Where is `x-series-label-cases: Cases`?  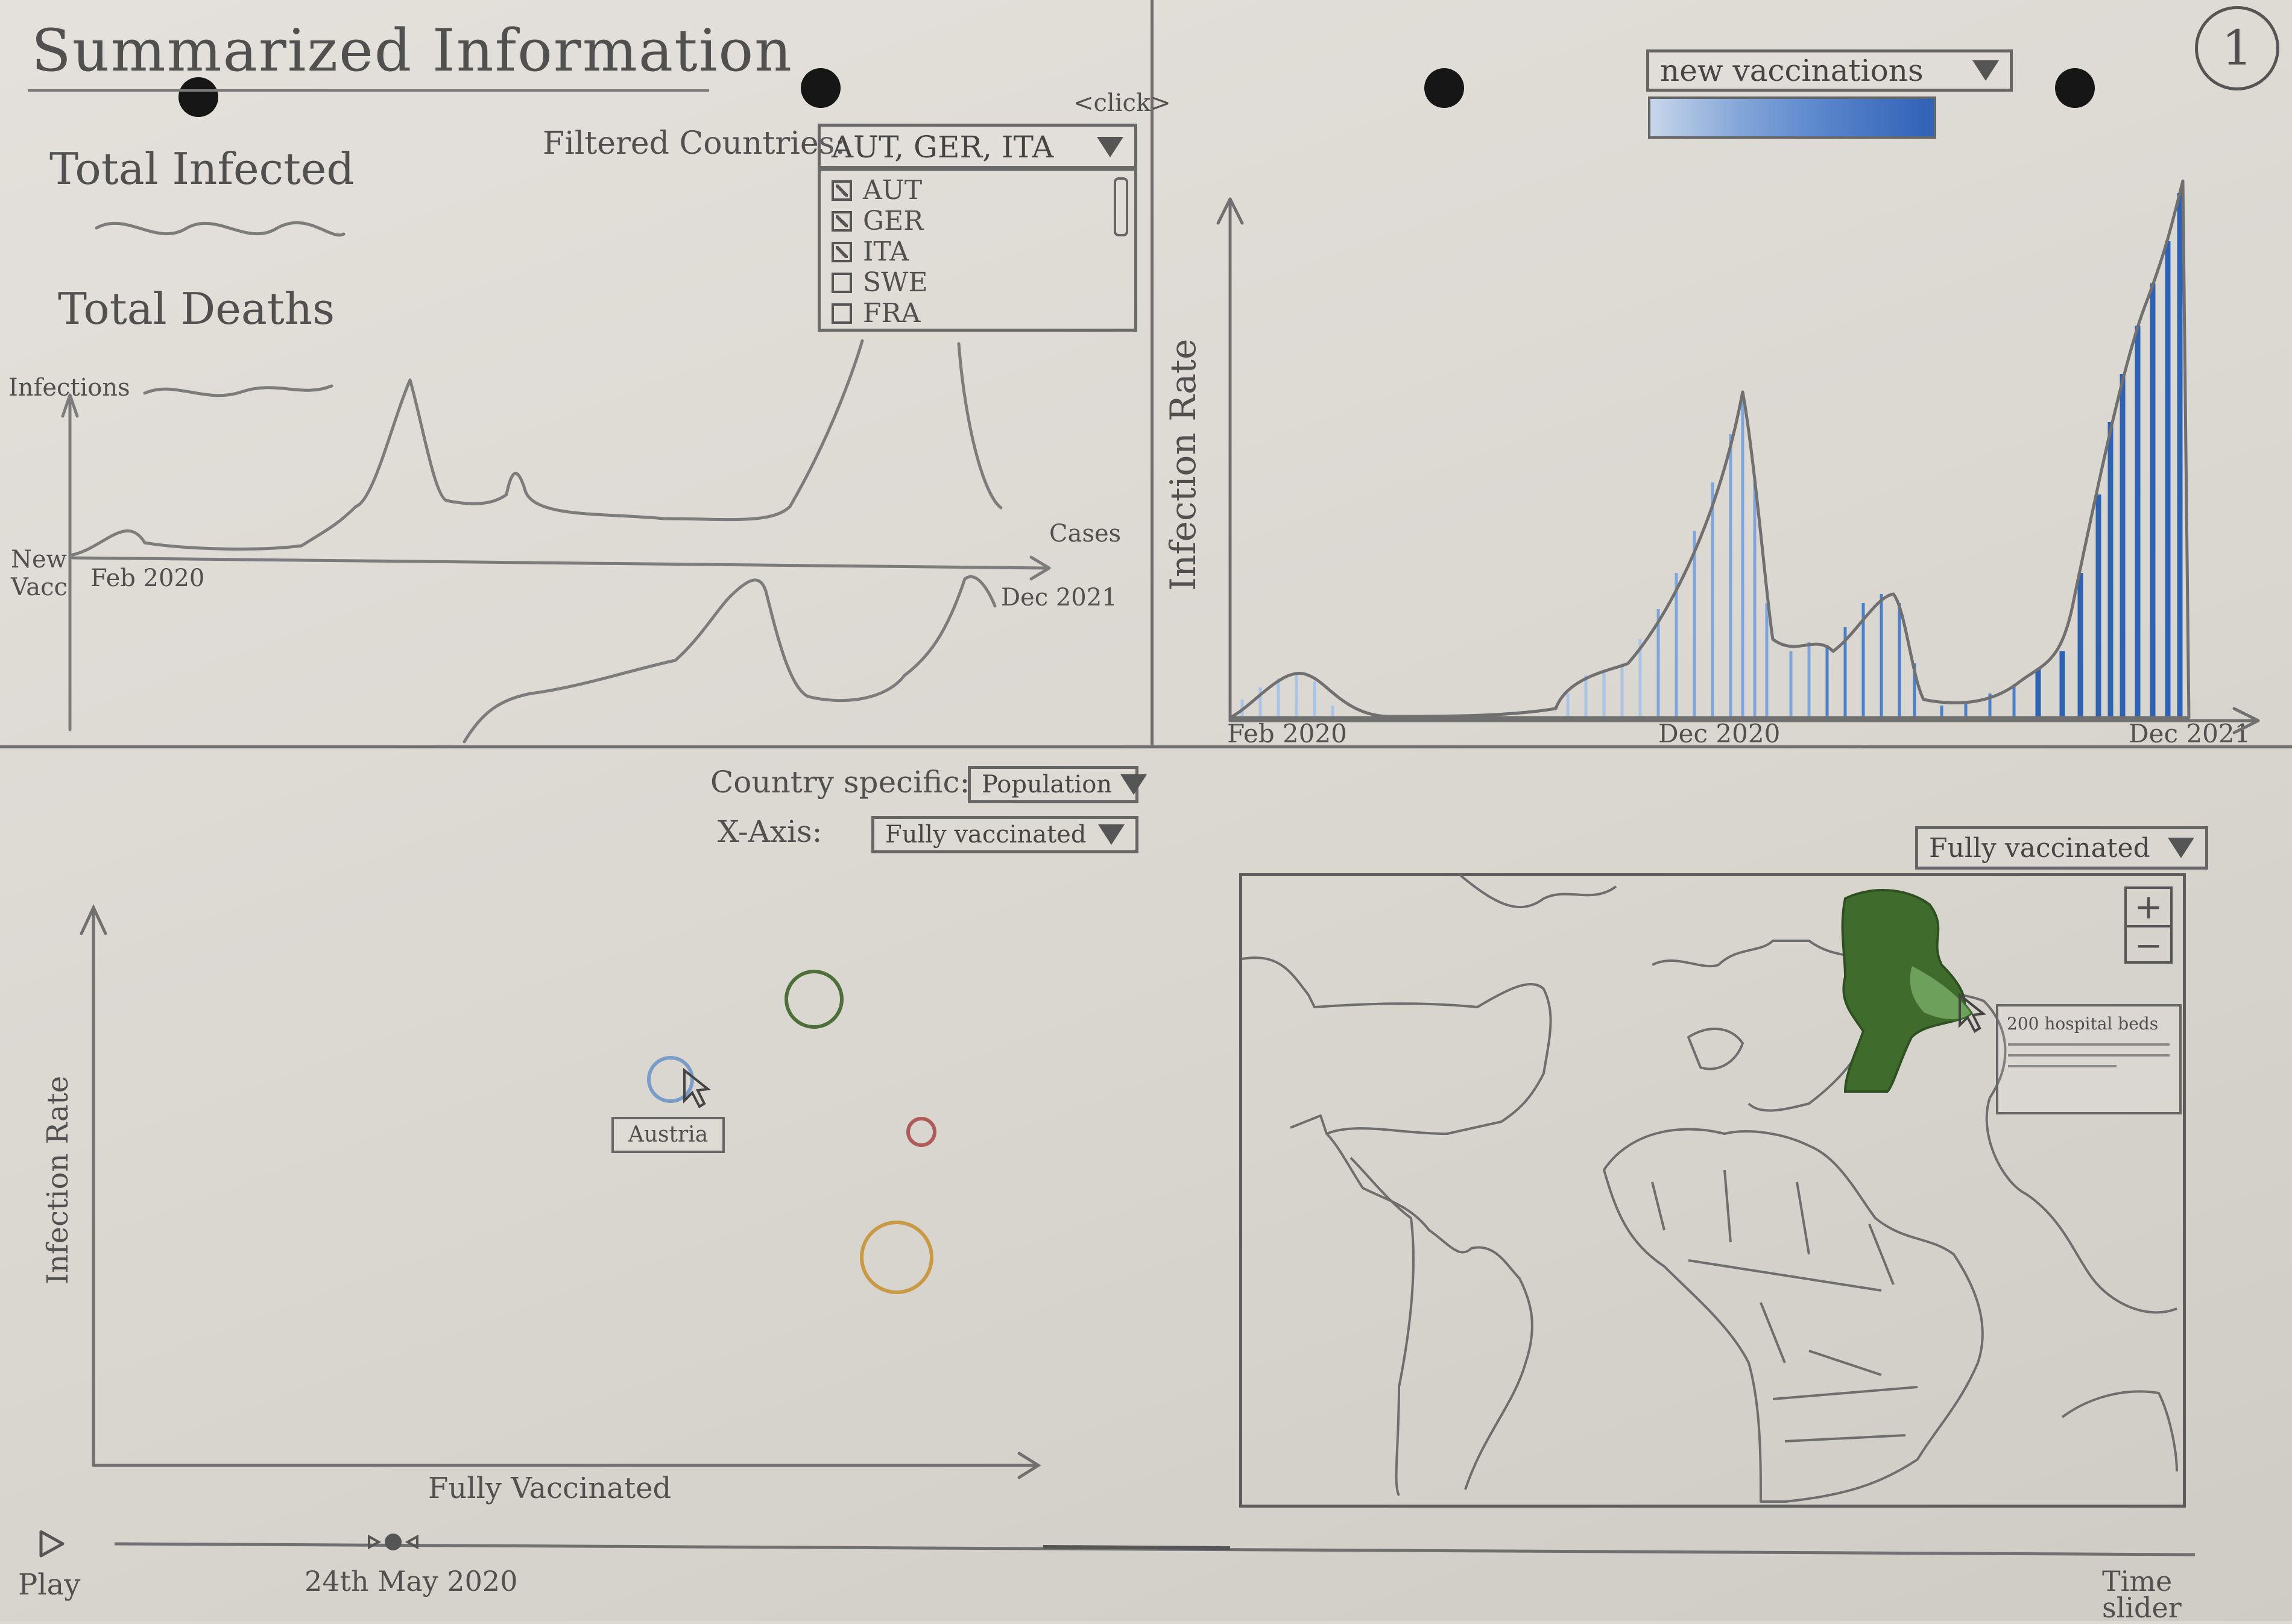 x-series-label-cases: Cases is located at coordinates (1085, 534).